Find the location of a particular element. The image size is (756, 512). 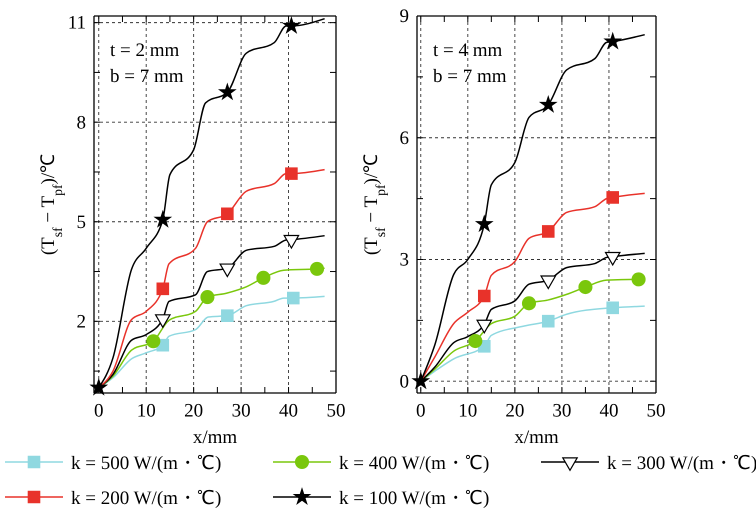

y-tick-label: 5 is located at coordinates (81, 222).